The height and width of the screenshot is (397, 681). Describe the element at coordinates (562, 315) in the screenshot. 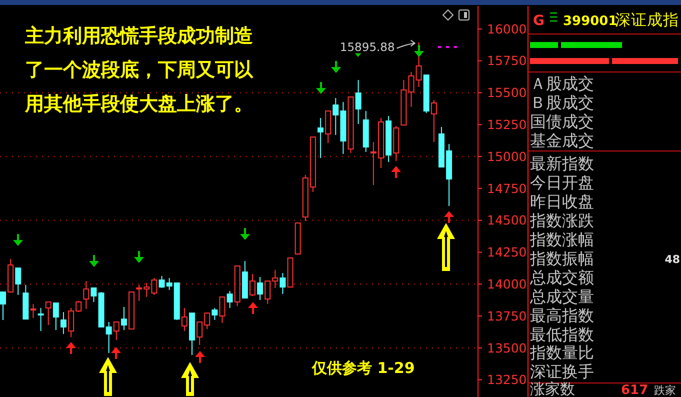

I see `text: 最高指数` at that location.